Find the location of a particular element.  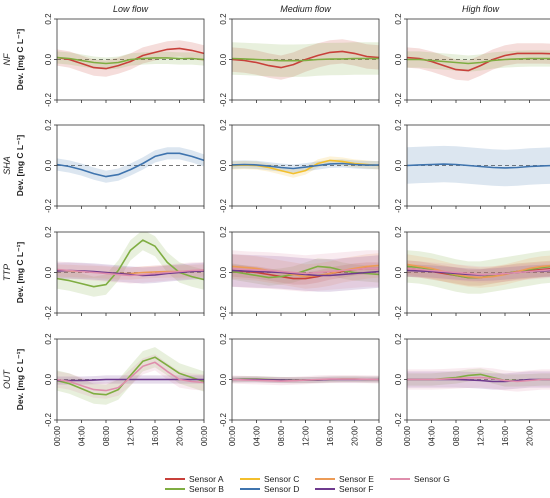

column-title: Medium flow is located at coordinates (305, 9).